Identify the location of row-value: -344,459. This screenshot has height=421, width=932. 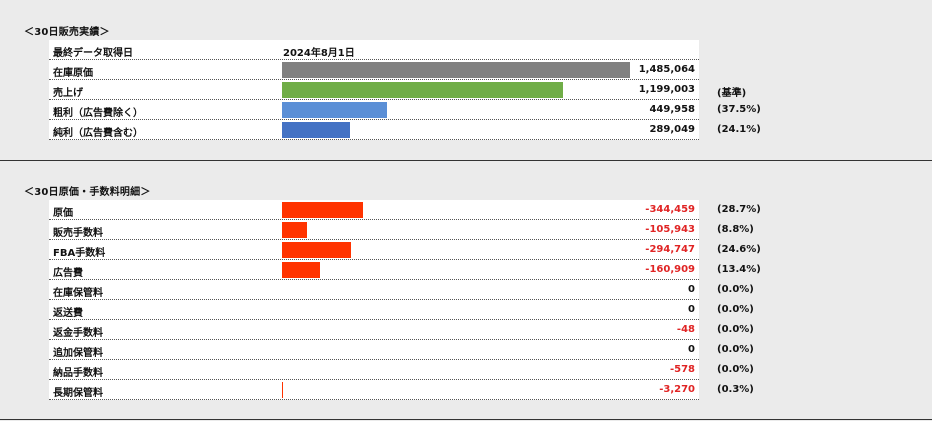
(670, 209).